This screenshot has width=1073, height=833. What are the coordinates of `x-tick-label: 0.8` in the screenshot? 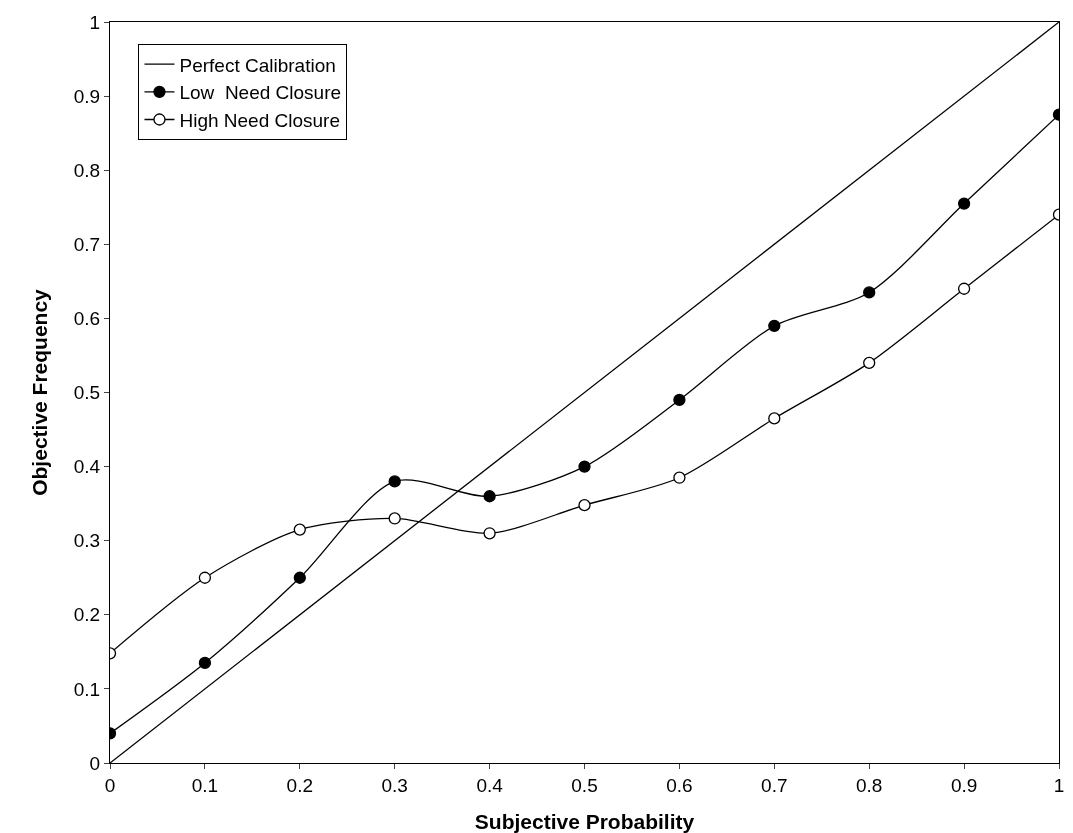 It's located at (869, 785).